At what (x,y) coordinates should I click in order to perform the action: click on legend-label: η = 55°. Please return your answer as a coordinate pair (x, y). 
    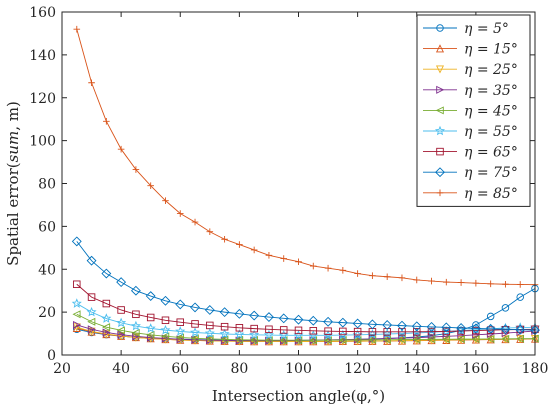
    Looking at the image, I should click on (491, 132).